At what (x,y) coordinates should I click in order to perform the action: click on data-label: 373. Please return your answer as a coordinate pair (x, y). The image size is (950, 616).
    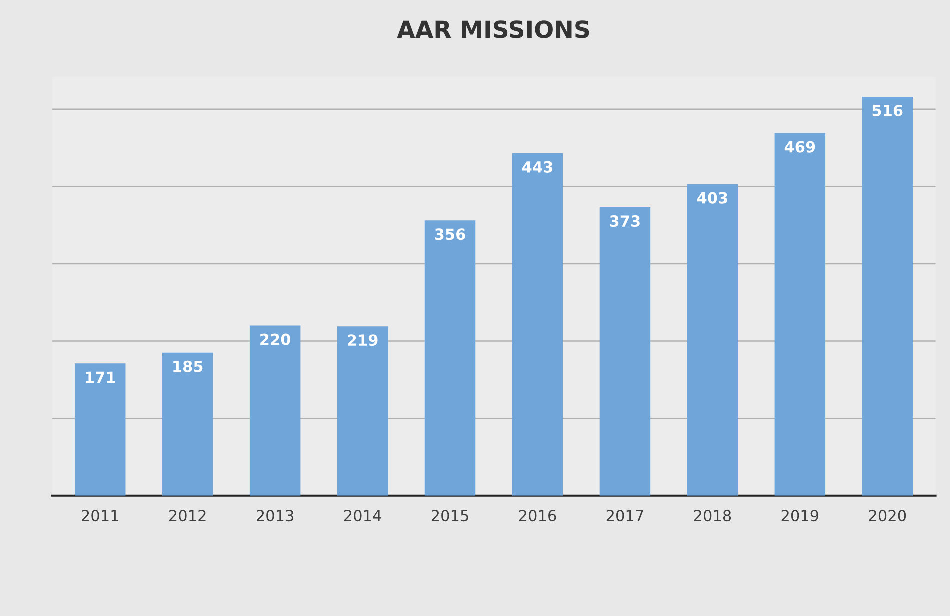
    Looking at the image, I should click on (625, 222).